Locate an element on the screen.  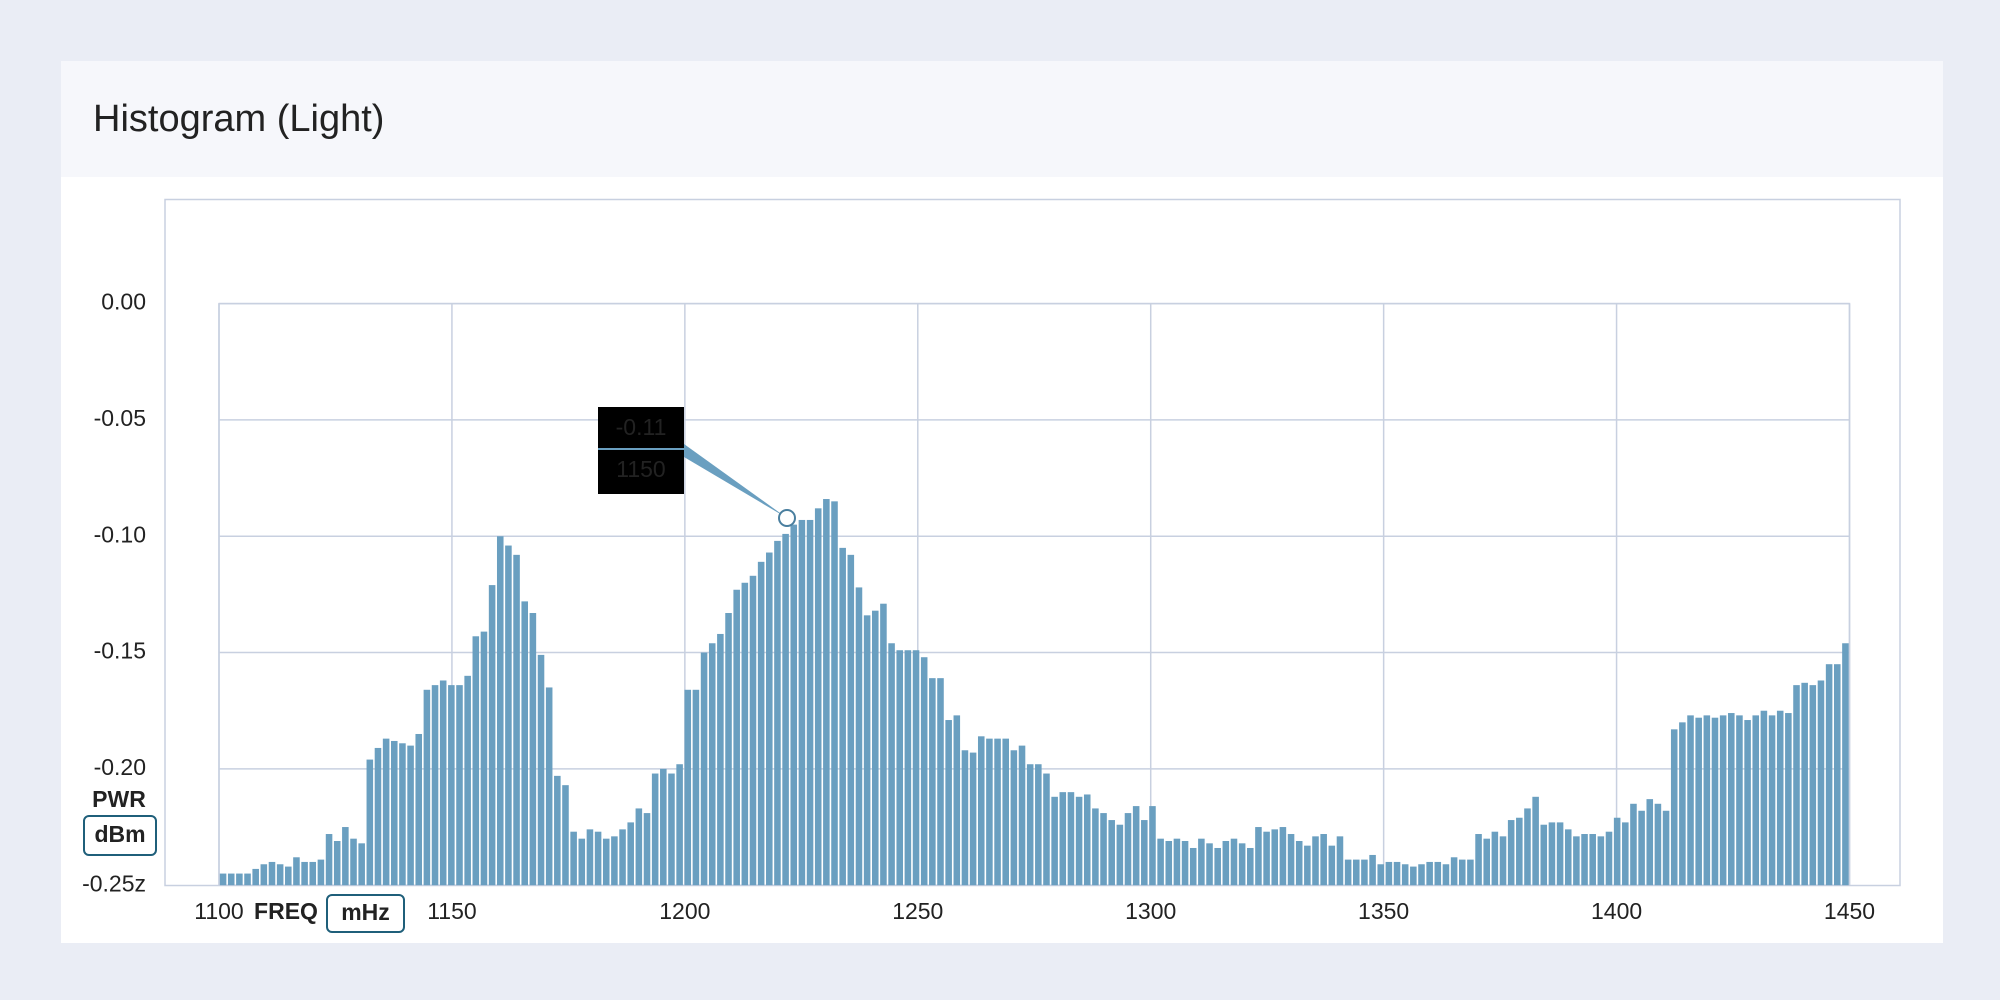
y-unit-box is located at coordinates (120, 835).